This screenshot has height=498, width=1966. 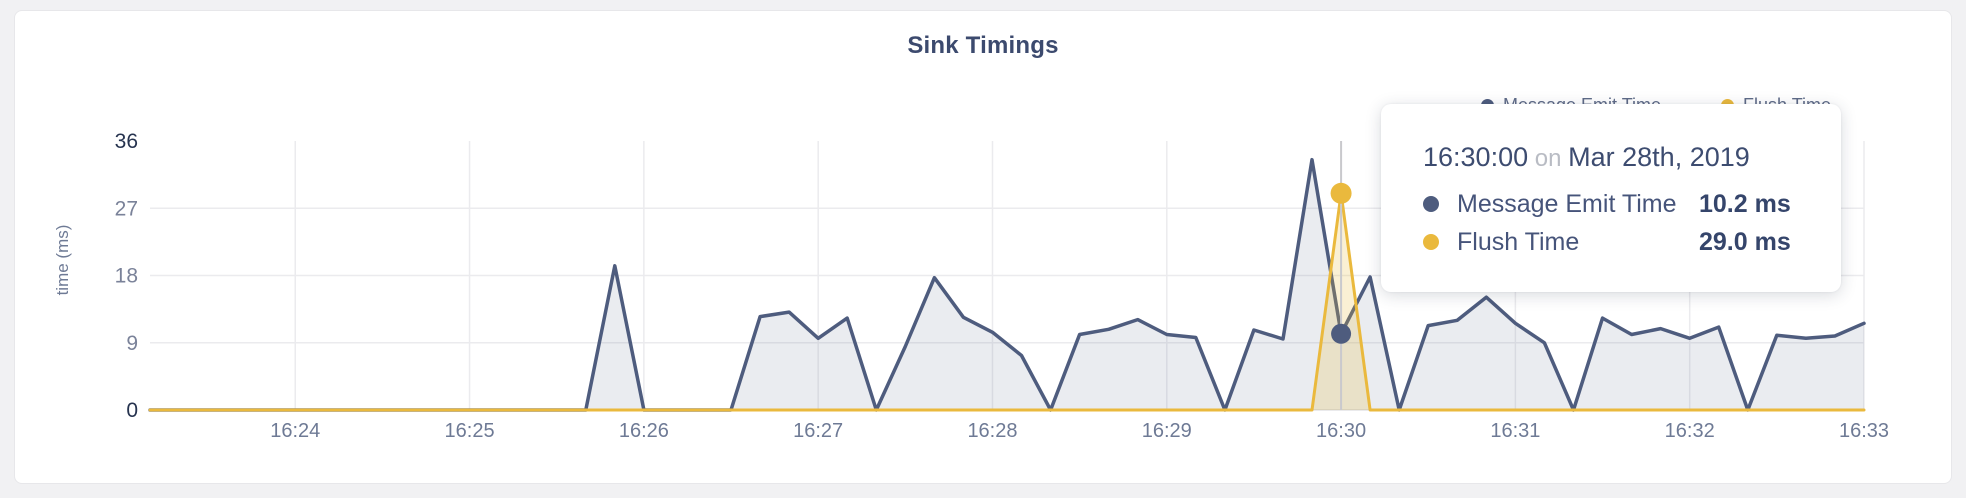 I want to click on y-tick-label: 36, so click(x=126, y=141).